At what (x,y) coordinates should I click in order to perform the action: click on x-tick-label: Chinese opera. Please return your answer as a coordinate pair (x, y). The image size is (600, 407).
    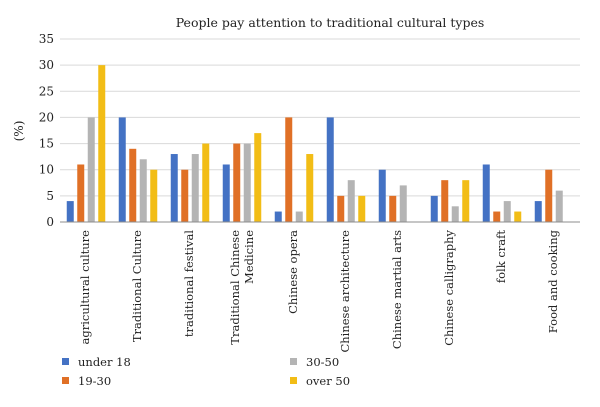
    Looking at the image, I should click on (293, 272).